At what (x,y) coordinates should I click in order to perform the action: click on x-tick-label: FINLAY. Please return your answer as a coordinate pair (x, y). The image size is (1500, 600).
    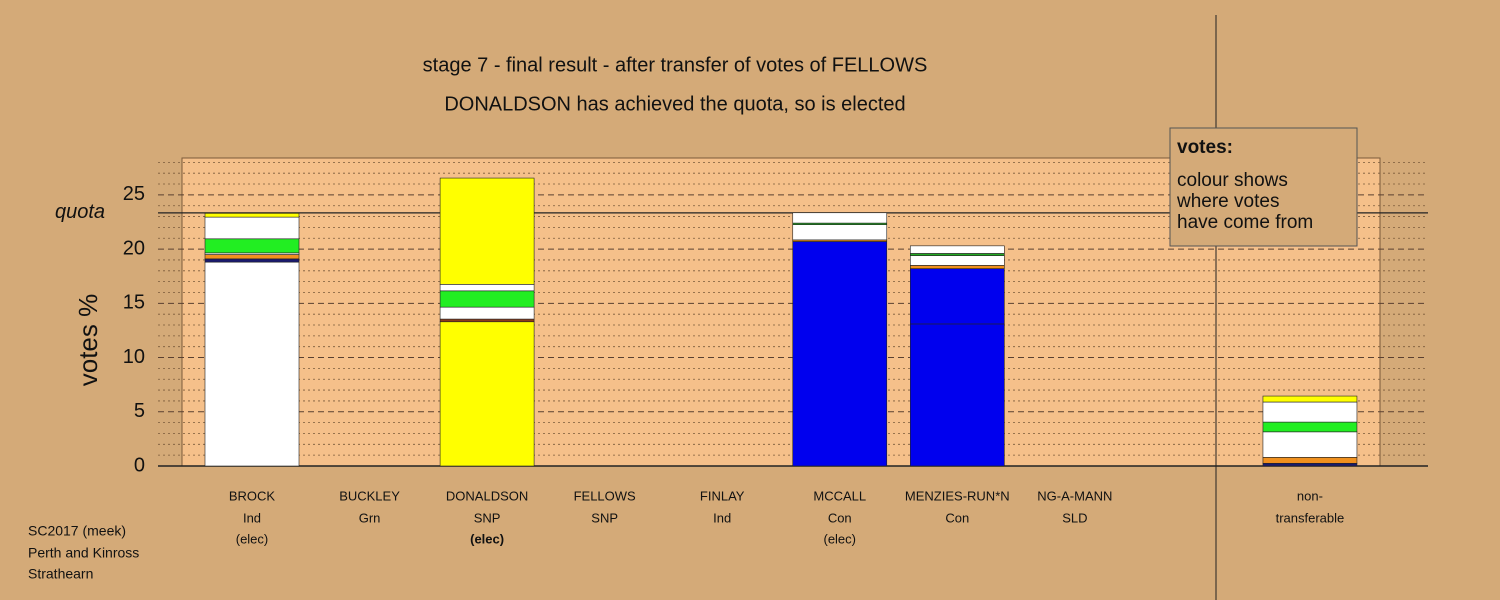
    Looking at the image, I should click on (722, 495).